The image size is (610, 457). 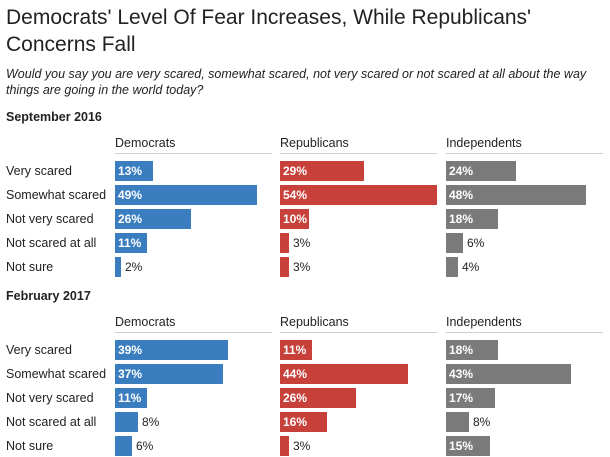 What do you see at coordinates (130, 171) in the screenshot?
I see `data-label: 13%` at bounding box center [130, 171].